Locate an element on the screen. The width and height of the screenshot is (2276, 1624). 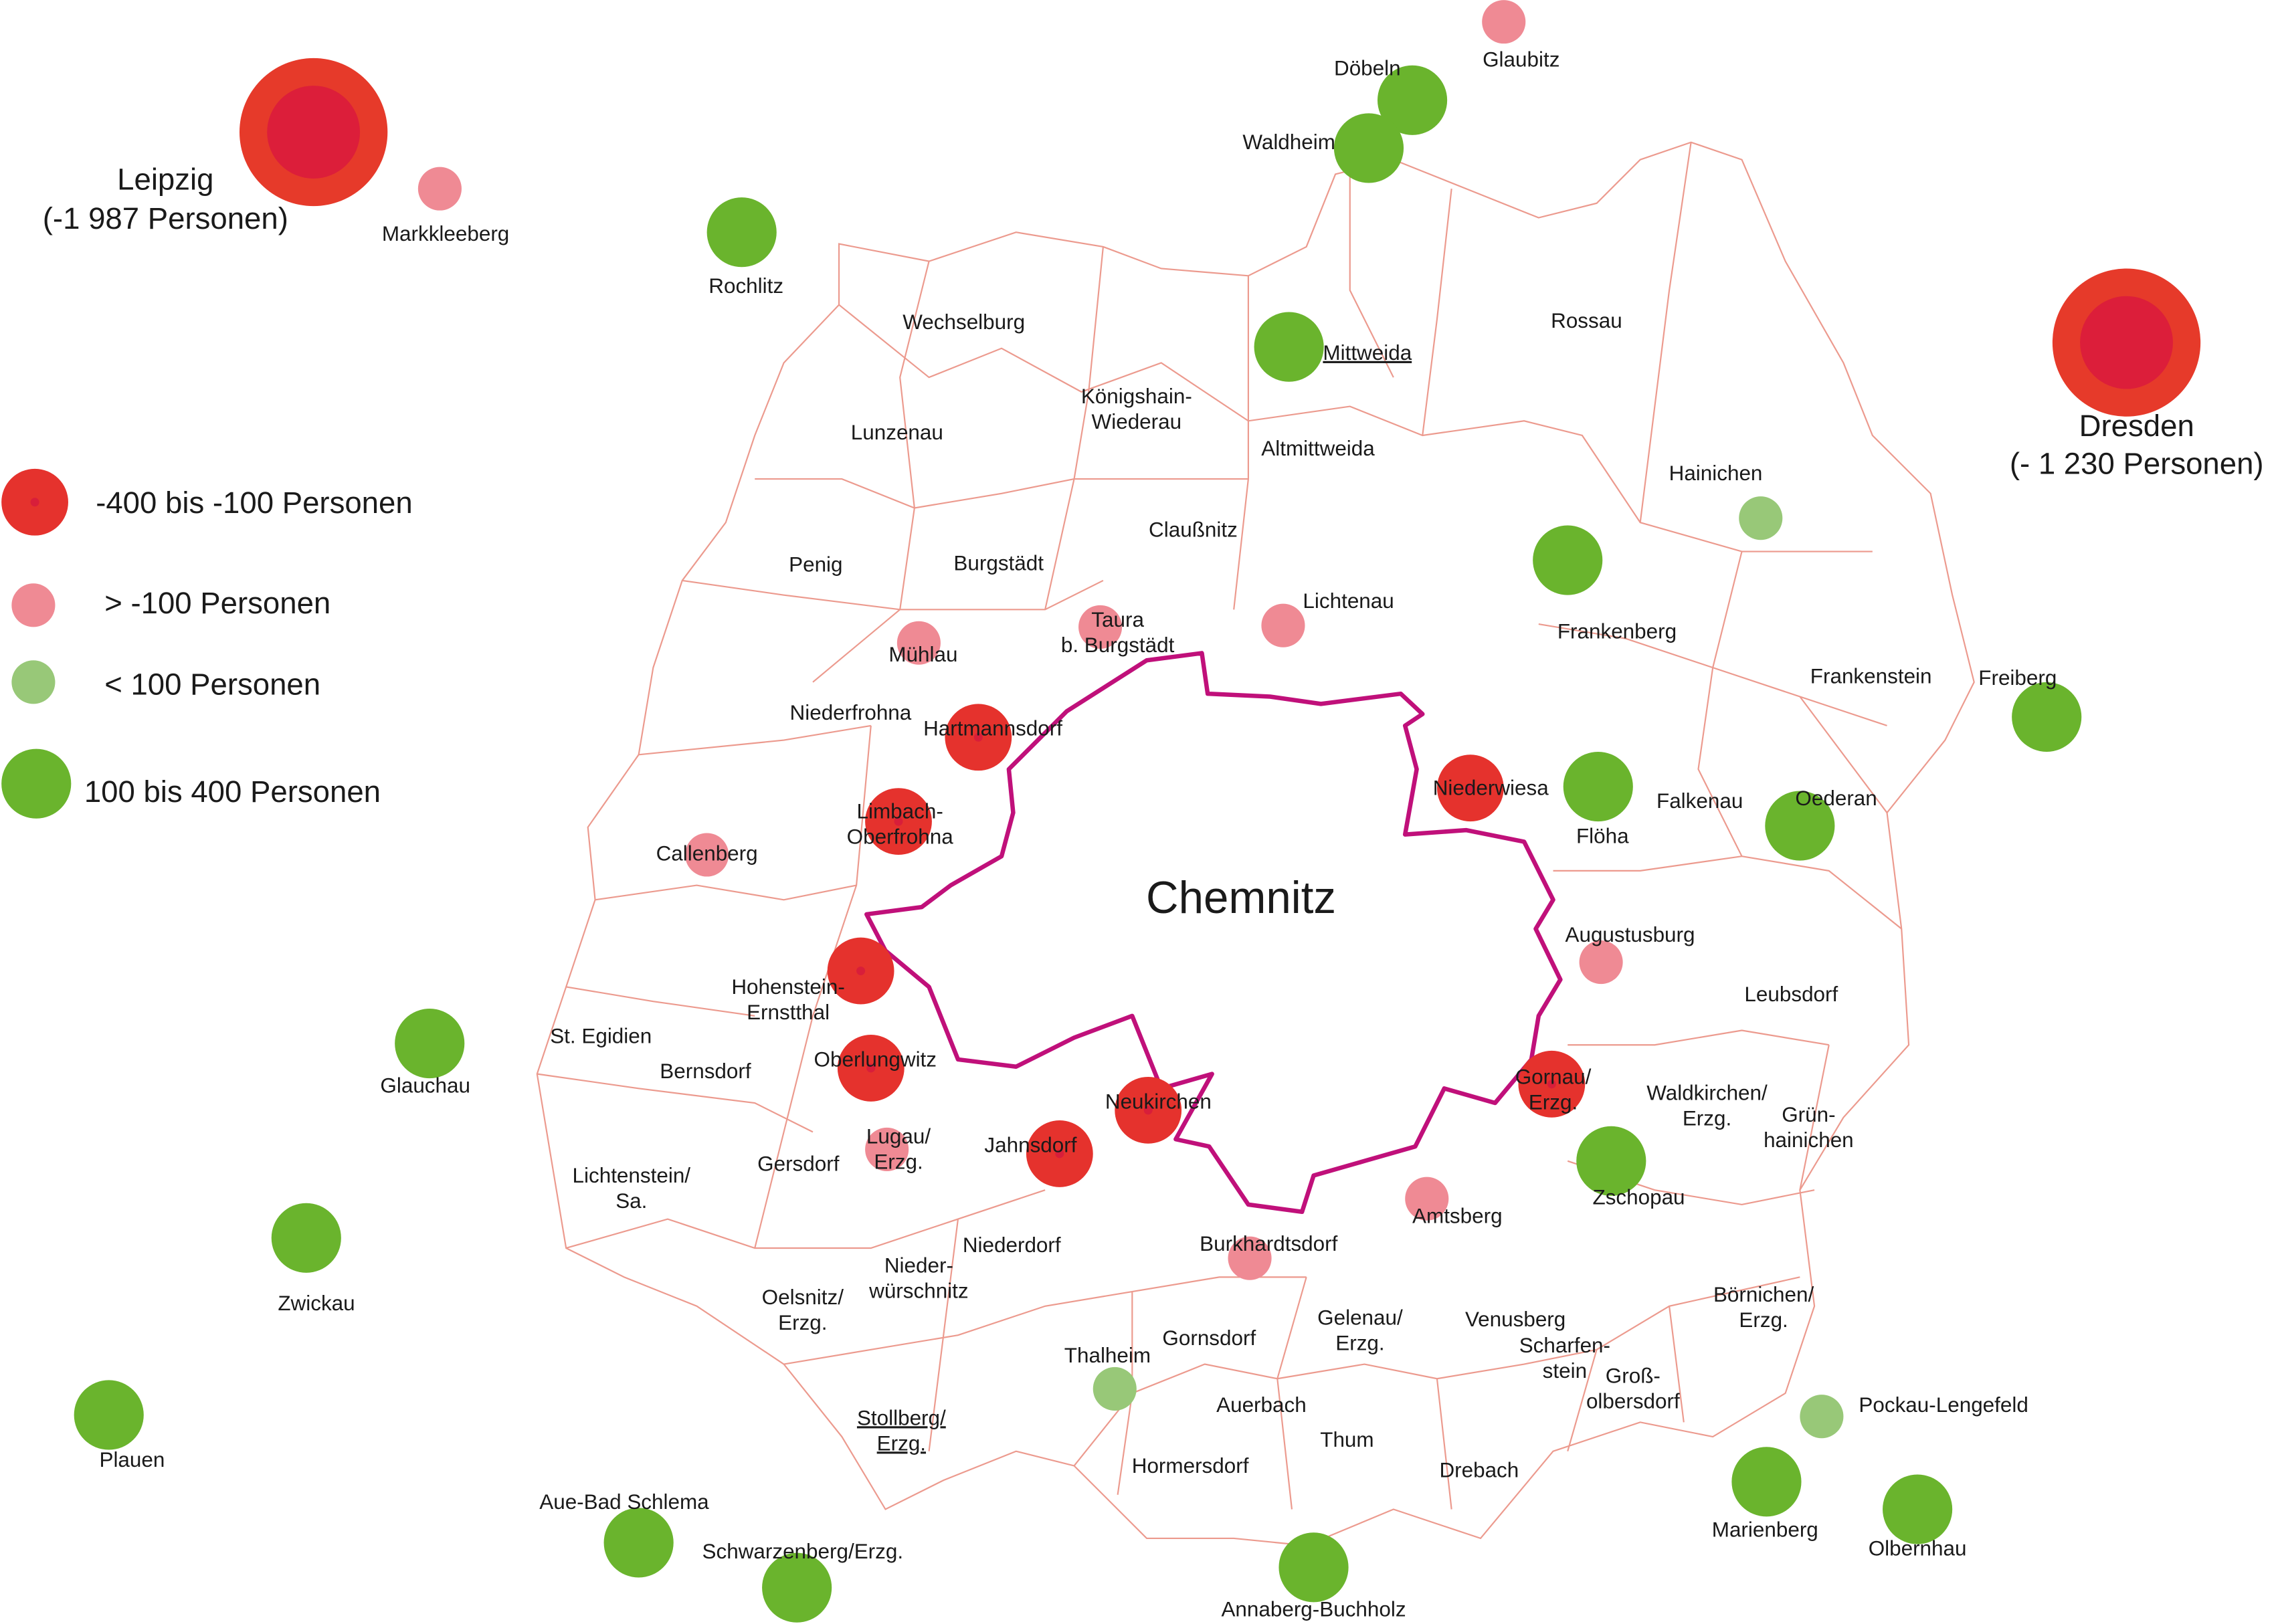
place-label: Amtsberg is located at coordinates (1457, 1216).